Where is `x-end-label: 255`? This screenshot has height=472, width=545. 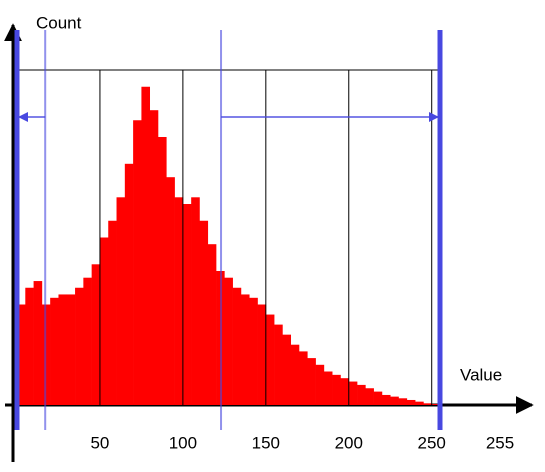 x-end-label: 255 is located at coordinates (500, 442).